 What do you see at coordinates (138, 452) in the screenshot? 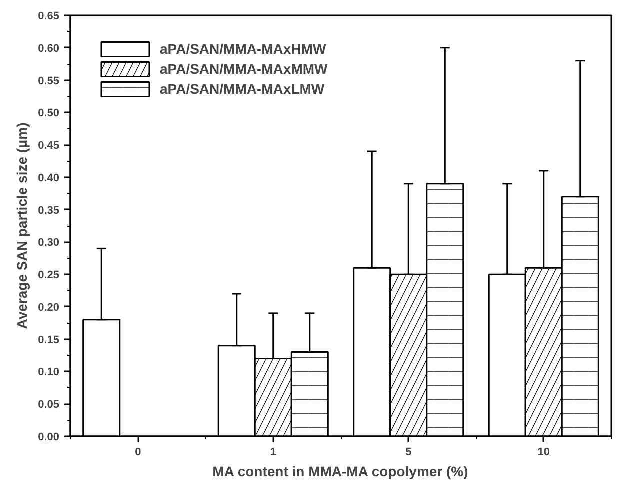
I see `x-tick-label: 0` at bounding box center [138, 452].